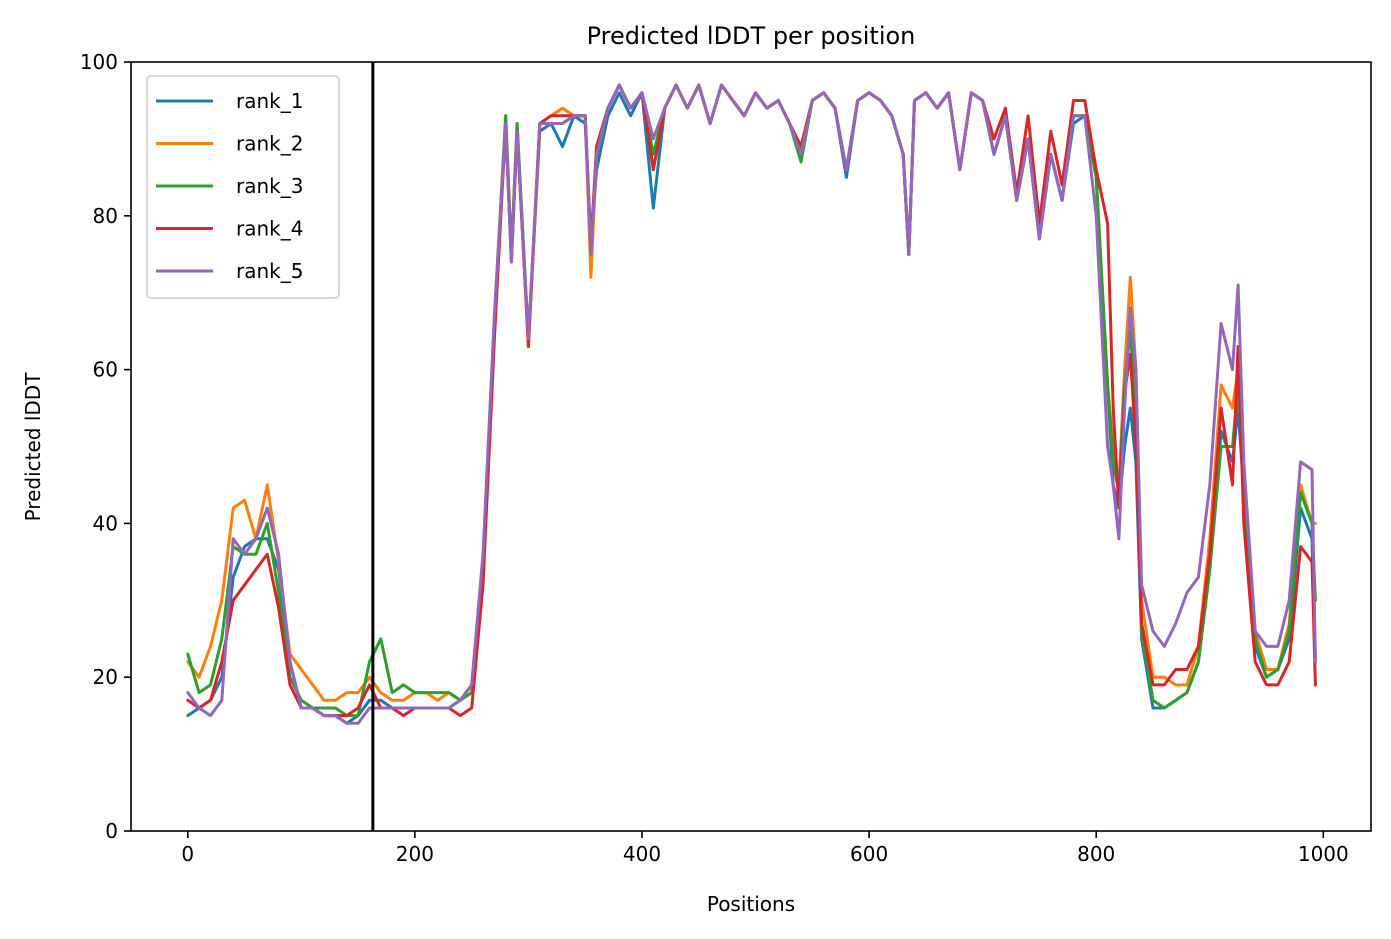 Image resolution: width=1391 pixels, height=939 pixels. What do you see at coordinates (269, 101) in the screenshot?
I see `legend-label: rank_1` at bounding box center [269, 101].